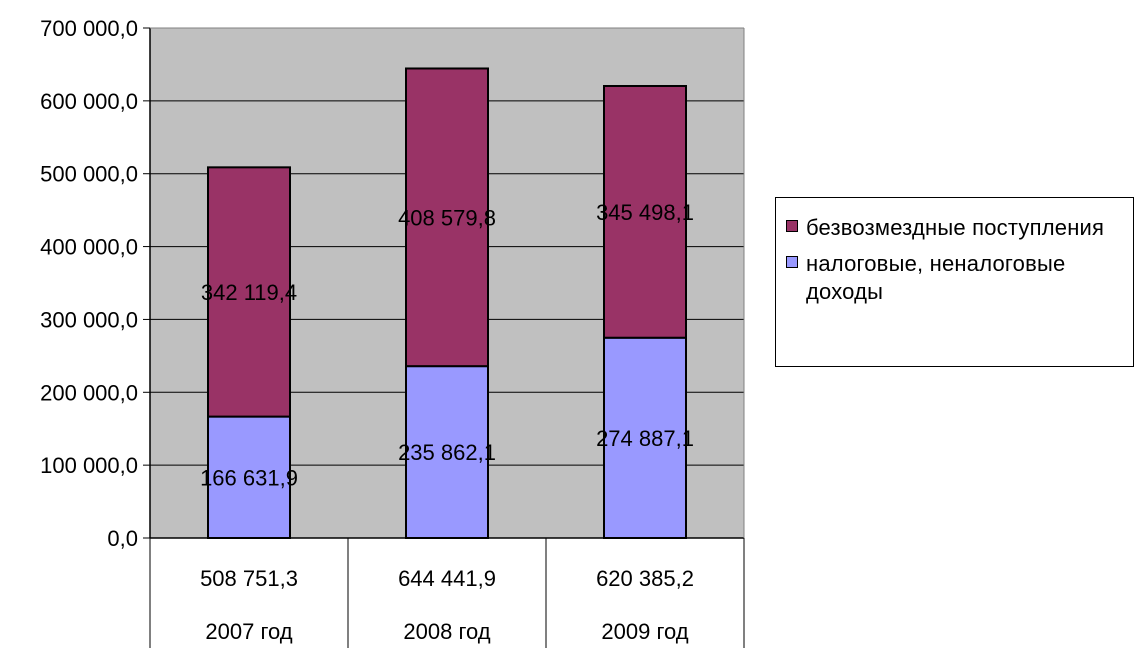  I want to click on y-tick-label: 600 000,0, so click(89, 101).